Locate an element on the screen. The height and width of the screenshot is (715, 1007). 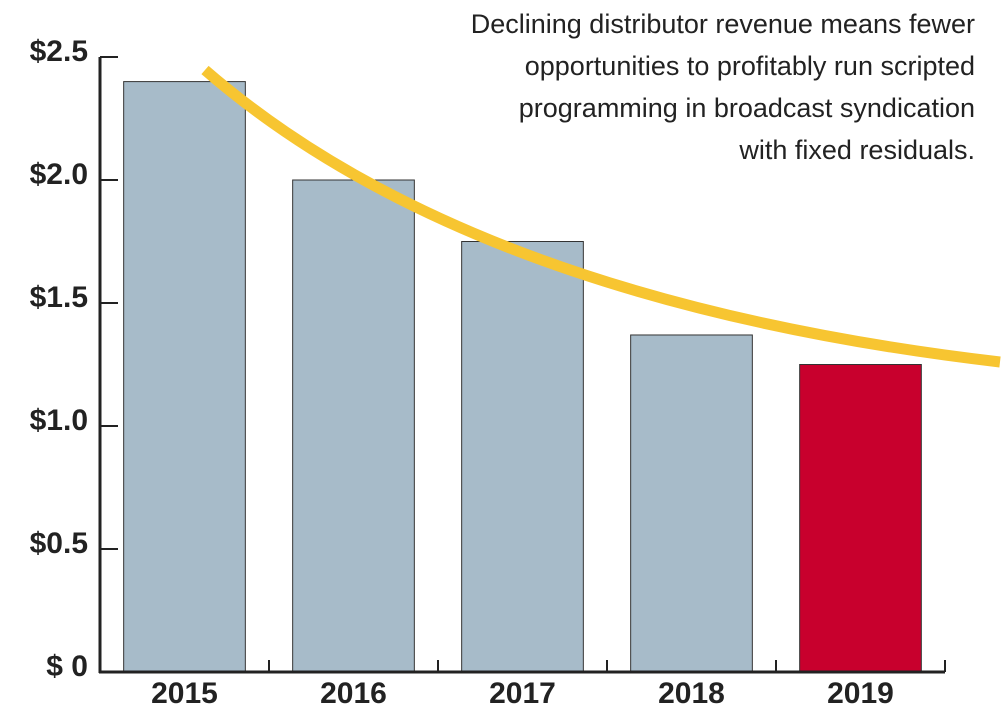
annotation-line: programming in broadcast syndication is located at coordinates (747, 108).